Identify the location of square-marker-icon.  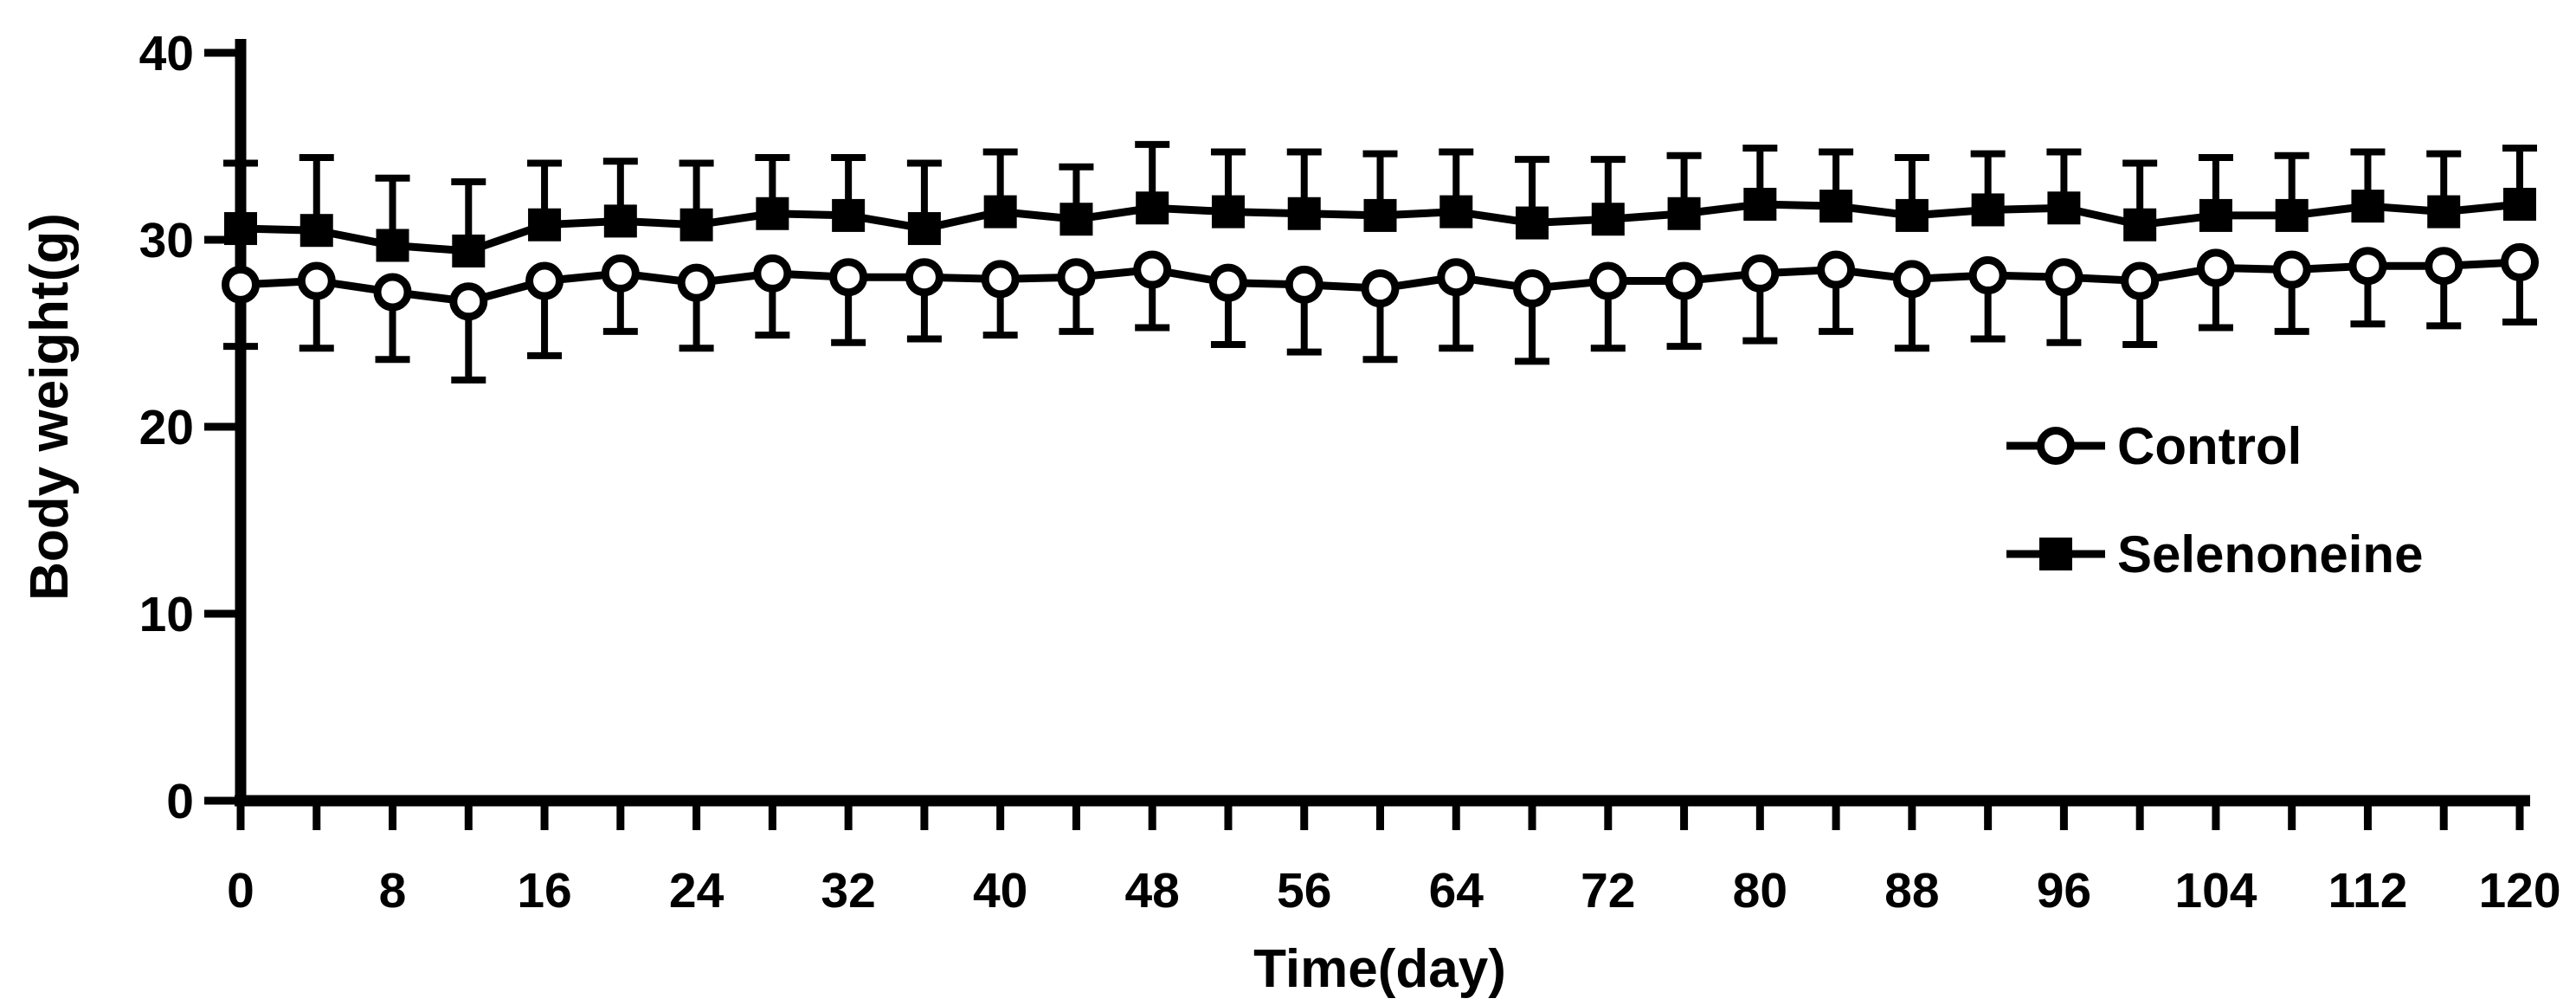
(2055, 554).